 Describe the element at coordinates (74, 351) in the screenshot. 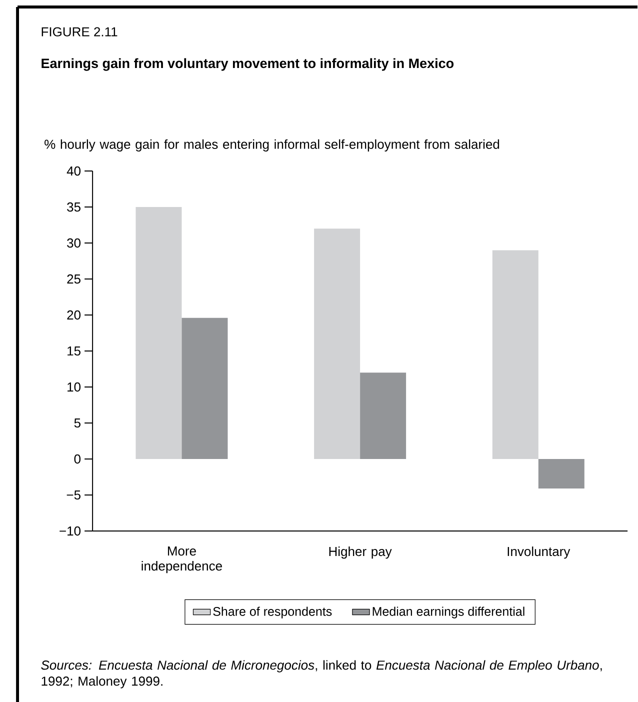

I see `y-tick-label: 15` at that location.